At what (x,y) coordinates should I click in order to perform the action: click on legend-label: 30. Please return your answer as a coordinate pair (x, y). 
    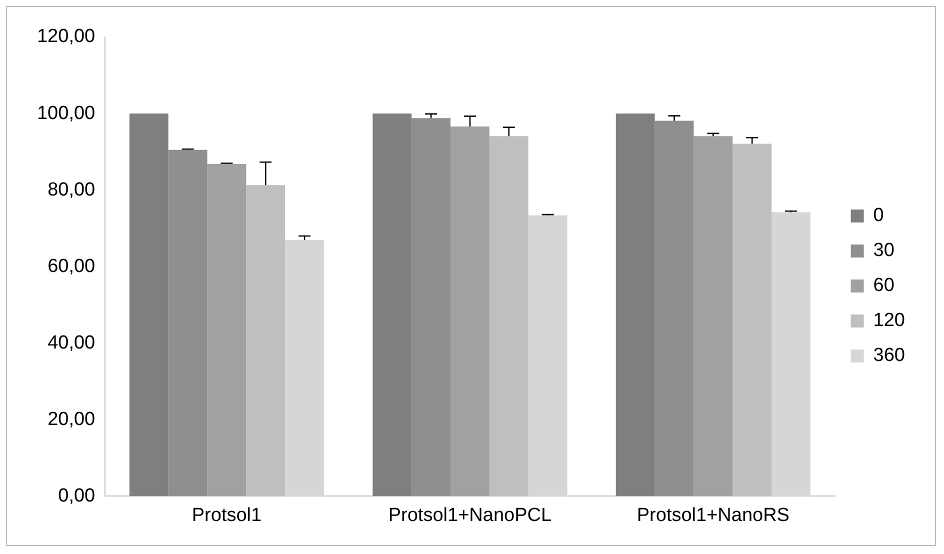
    Looking at the image, I should click on (883, 251).